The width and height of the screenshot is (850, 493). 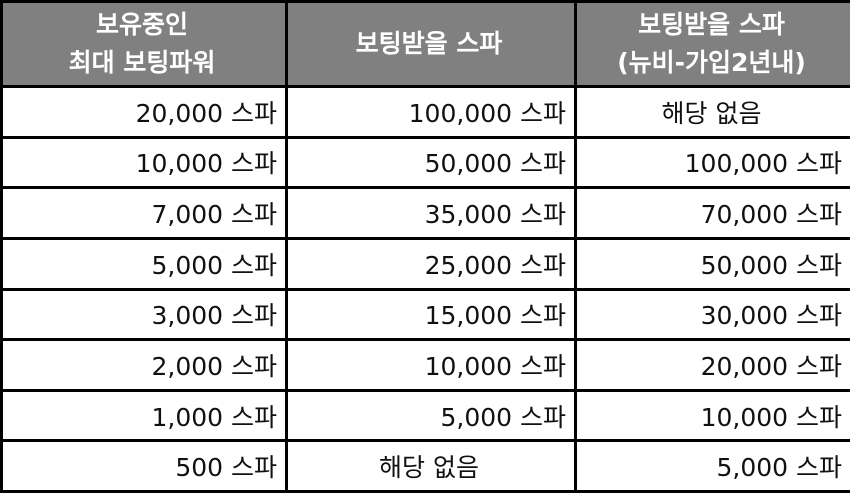 I want to click on table-row: 7,000 스파 35,000 스파 70,000 스파, so click(x=425, y=213).